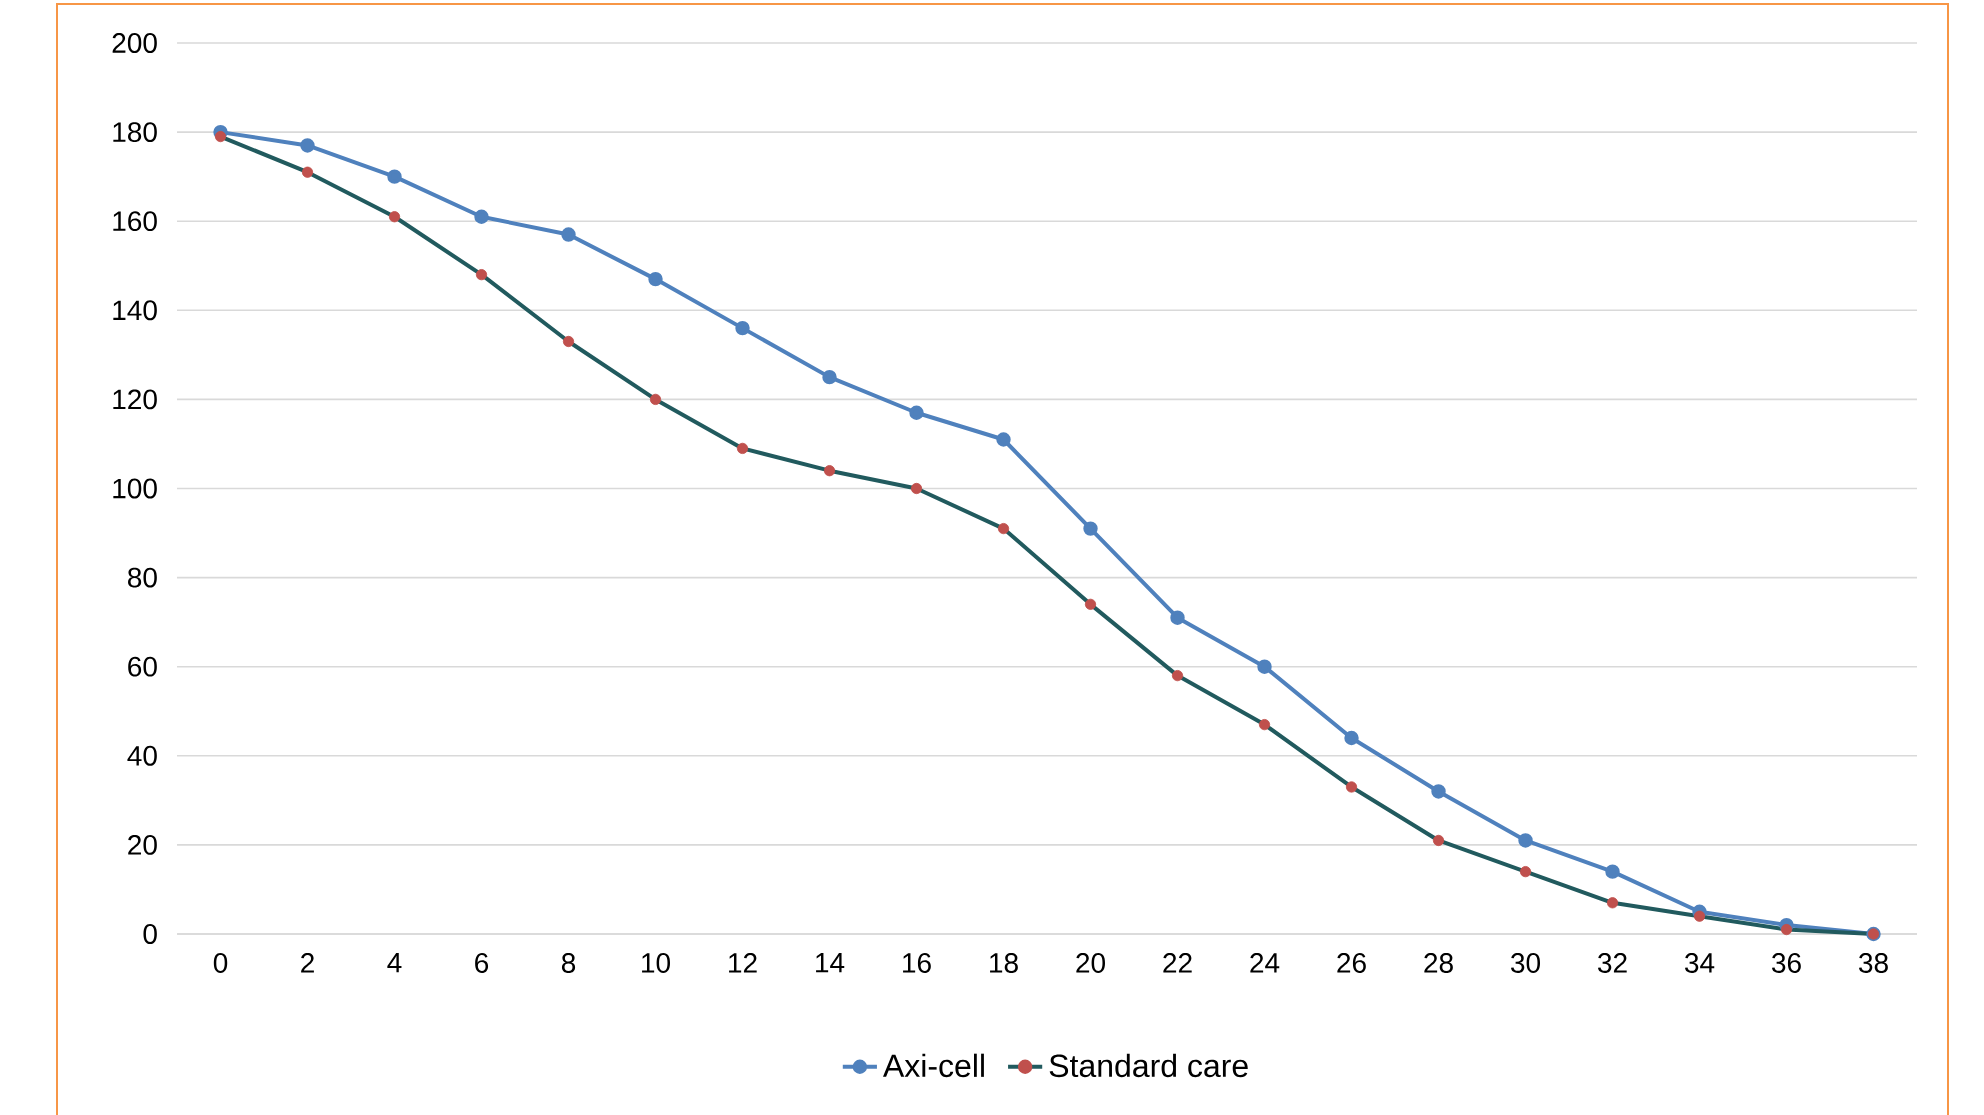 The image size is (1984, 1115). I want to click on legend-label: Axi-cell, so click(933, 1065).